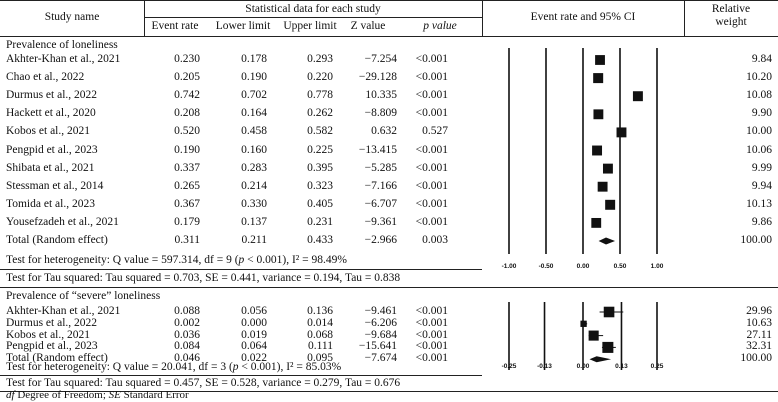 The image size is (778, 402). What do you see at coordinates (377, 77) in the screenshot?
I see `z-value-cell: −29.128` at bounding box center [377, 77].